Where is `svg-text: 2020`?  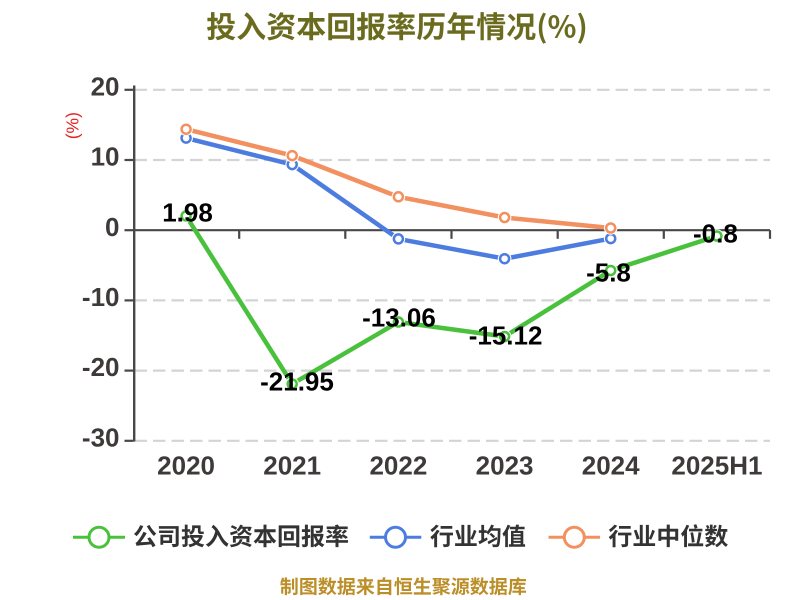 svg-text: 2020 is located at coordinates (186, 465).